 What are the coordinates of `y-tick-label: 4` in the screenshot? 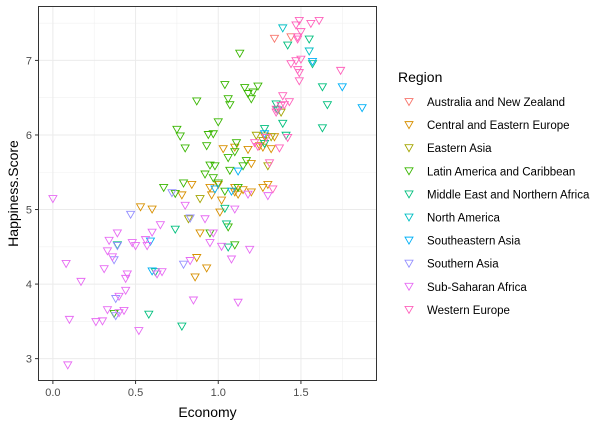 It's located at (29, 285).